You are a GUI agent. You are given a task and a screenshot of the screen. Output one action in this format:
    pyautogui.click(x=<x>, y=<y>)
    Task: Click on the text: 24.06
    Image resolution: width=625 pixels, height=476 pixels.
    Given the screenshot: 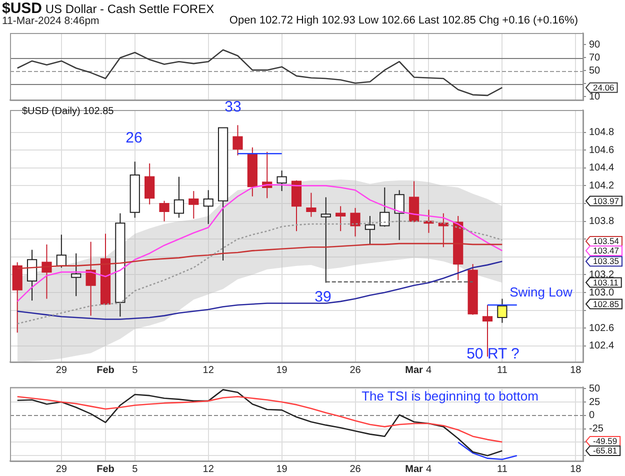 What is the action you would take?
    pyautogui.click(x=604, y=87)
    